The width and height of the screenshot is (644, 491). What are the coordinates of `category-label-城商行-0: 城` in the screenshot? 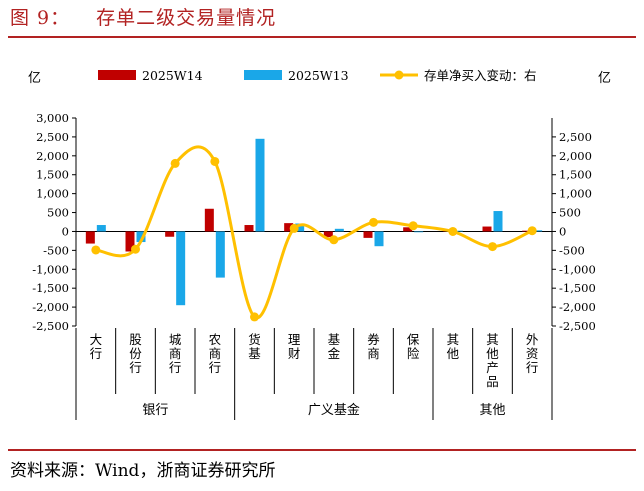 It's located at (175, 339).